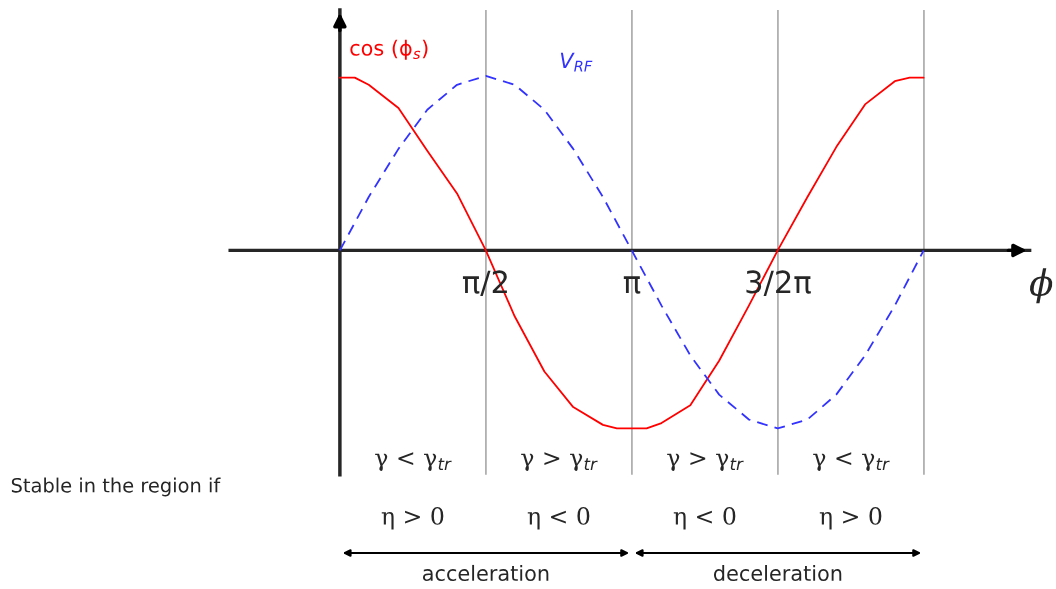  Describe the element at coordinates (1041, 286) in the screenshot. I see `x-axis-title: ϕ` at that location.